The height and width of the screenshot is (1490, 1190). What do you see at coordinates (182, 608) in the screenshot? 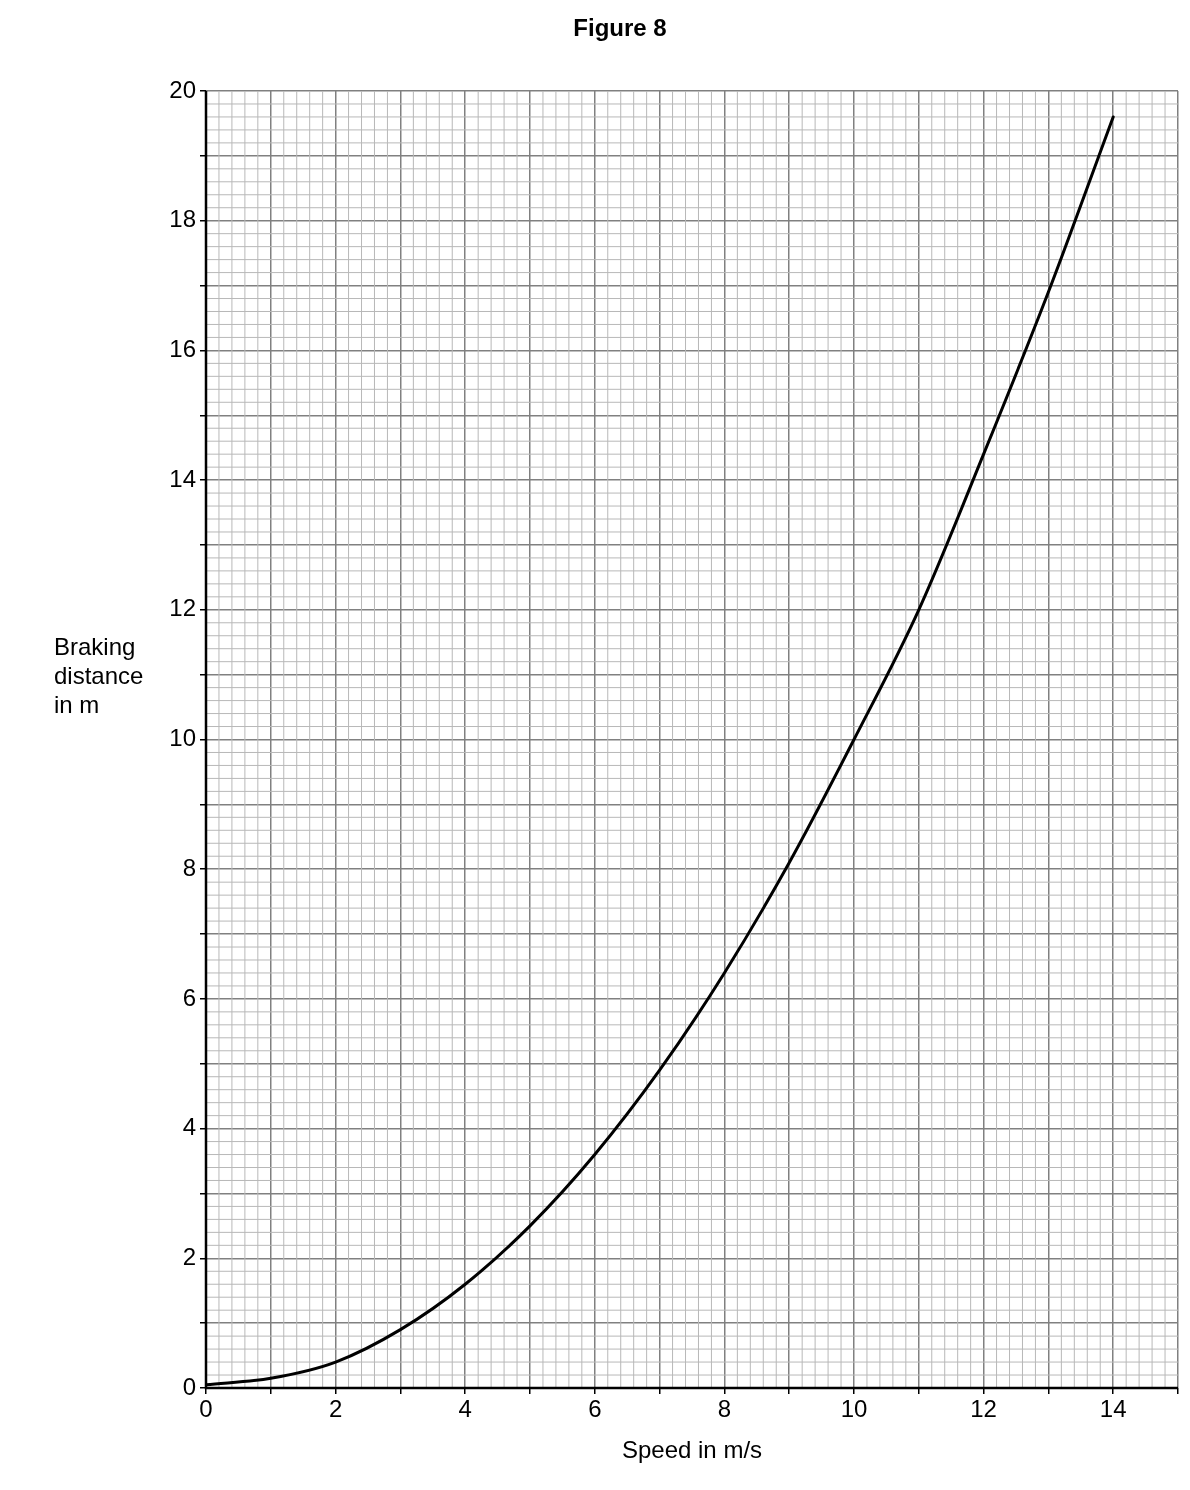
I see `y-tick-label: 12` at bounding box center [182, 608].